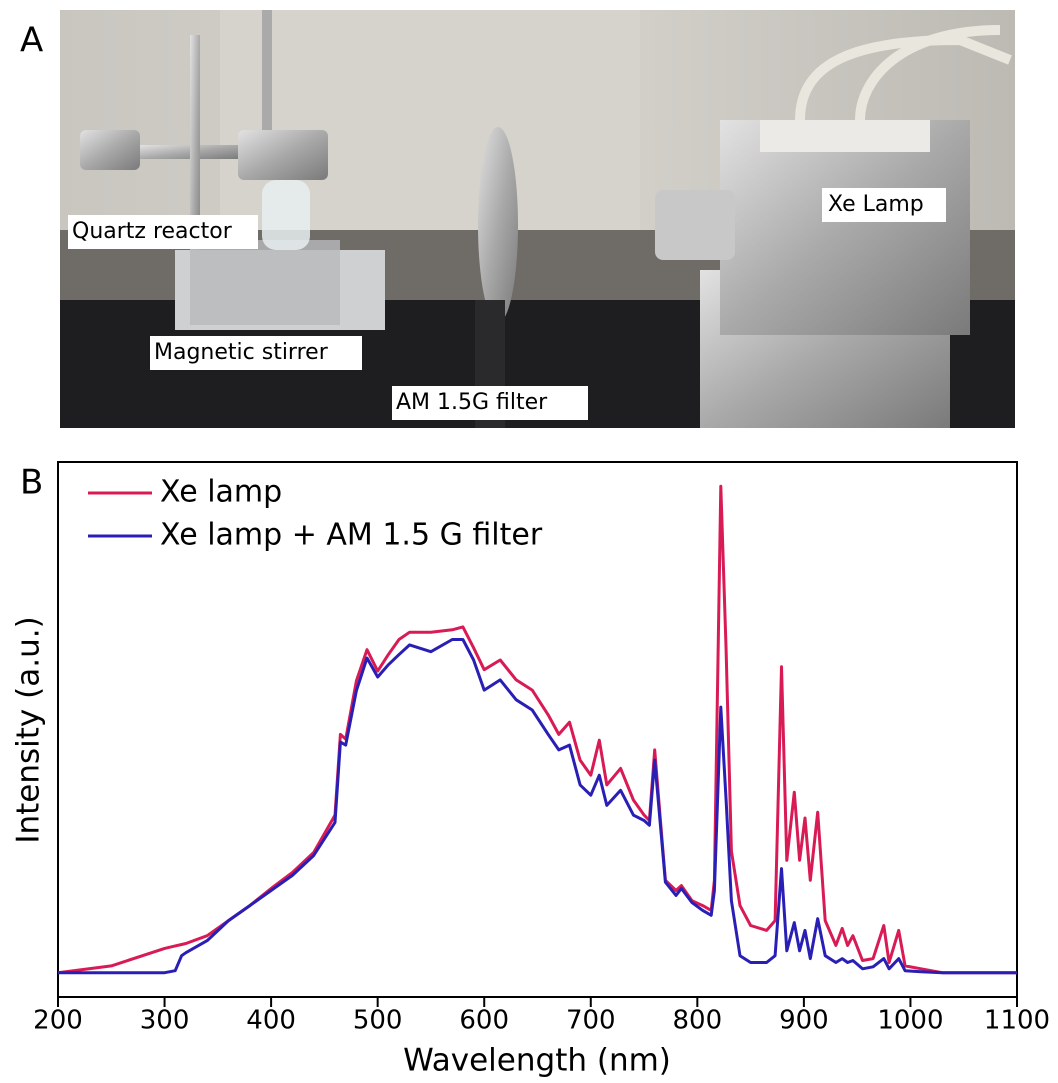 The width and height of the screenshot is (1058, 1083). I want to click on x-tick-label: 300, so click(165, 1021).